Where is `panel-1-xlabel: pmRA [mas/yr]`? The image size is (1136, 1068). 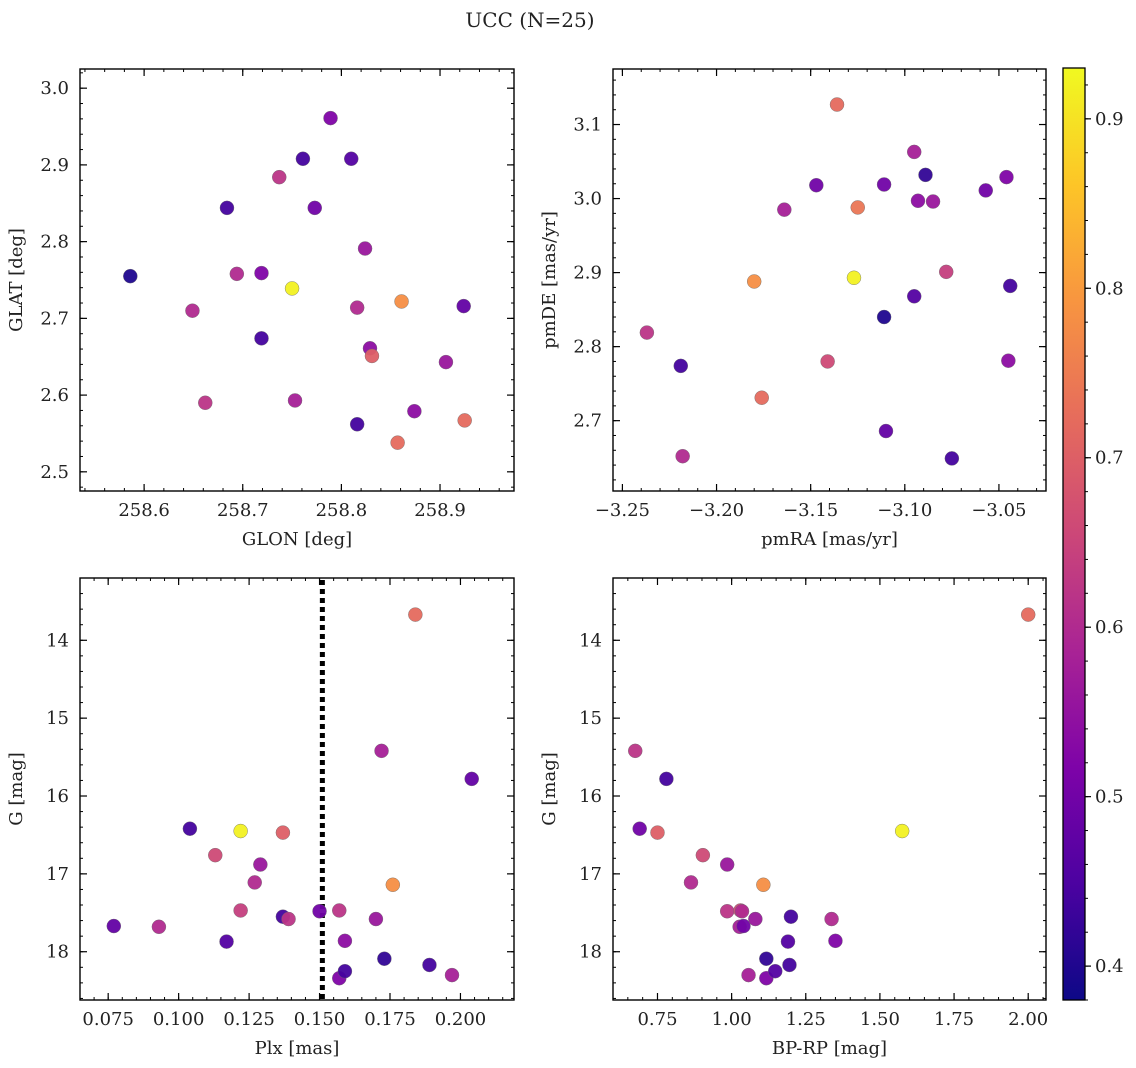 panel-1-xlabel: pmRA [mas/yr] is located at coordinates (829, 539).